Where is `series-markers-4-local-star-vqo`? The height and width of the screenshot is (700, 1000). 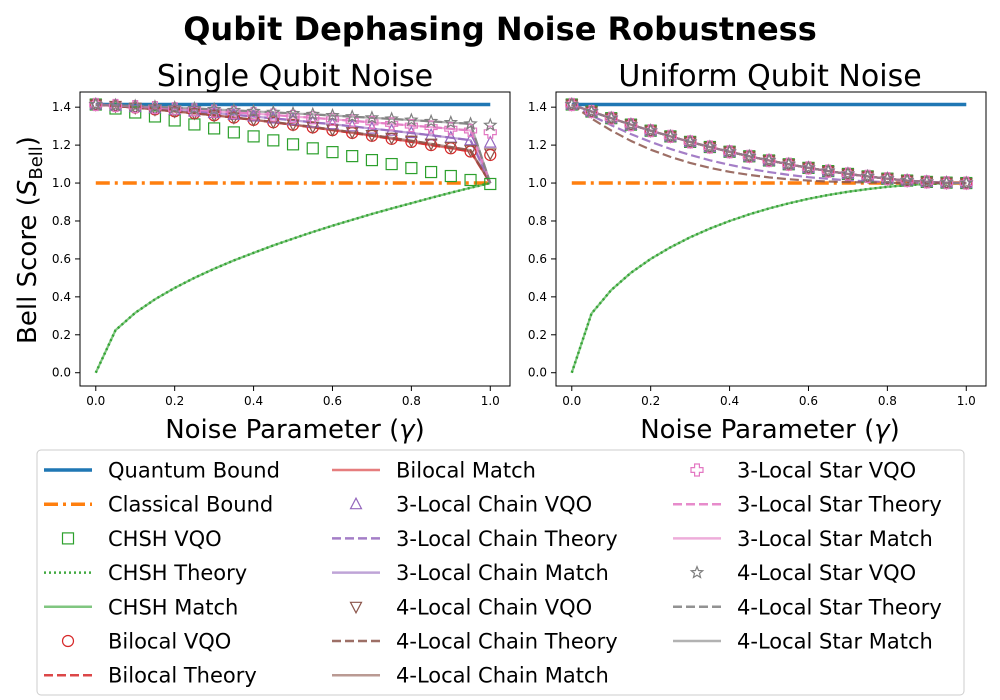 series-markers-4-local-star-vqo is located at coordinates (769, 143).